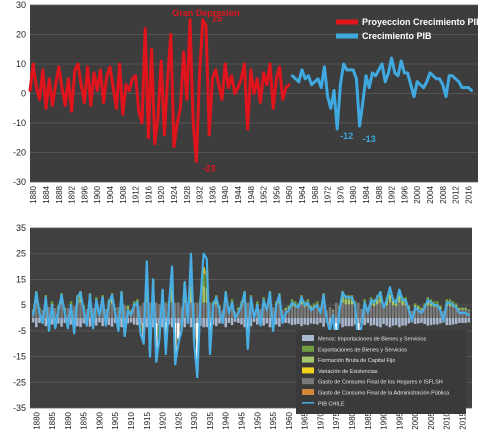  What do you see at coordinates (379, 194) in the screenshot?
I see `x-tick-label: 1988` at bounding box center [379, 194].